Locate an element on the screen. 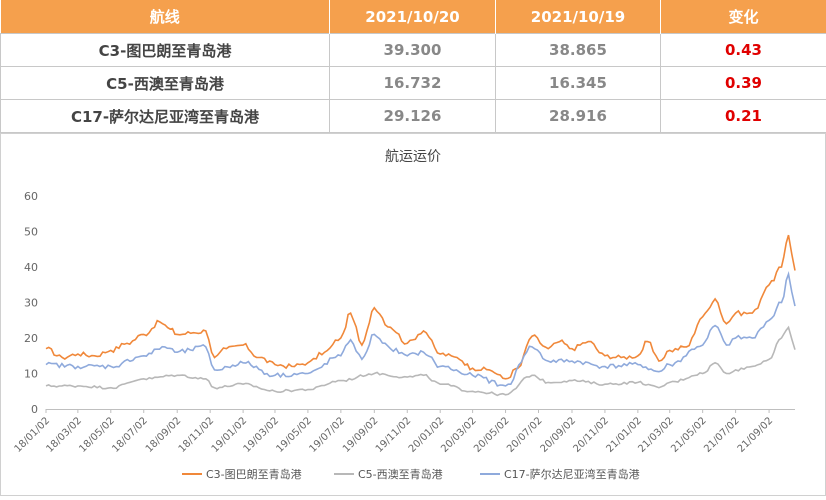 The height and width of the screenshot is (500, 826). change-cell: 0.39 is located at coordinates (743, 83).